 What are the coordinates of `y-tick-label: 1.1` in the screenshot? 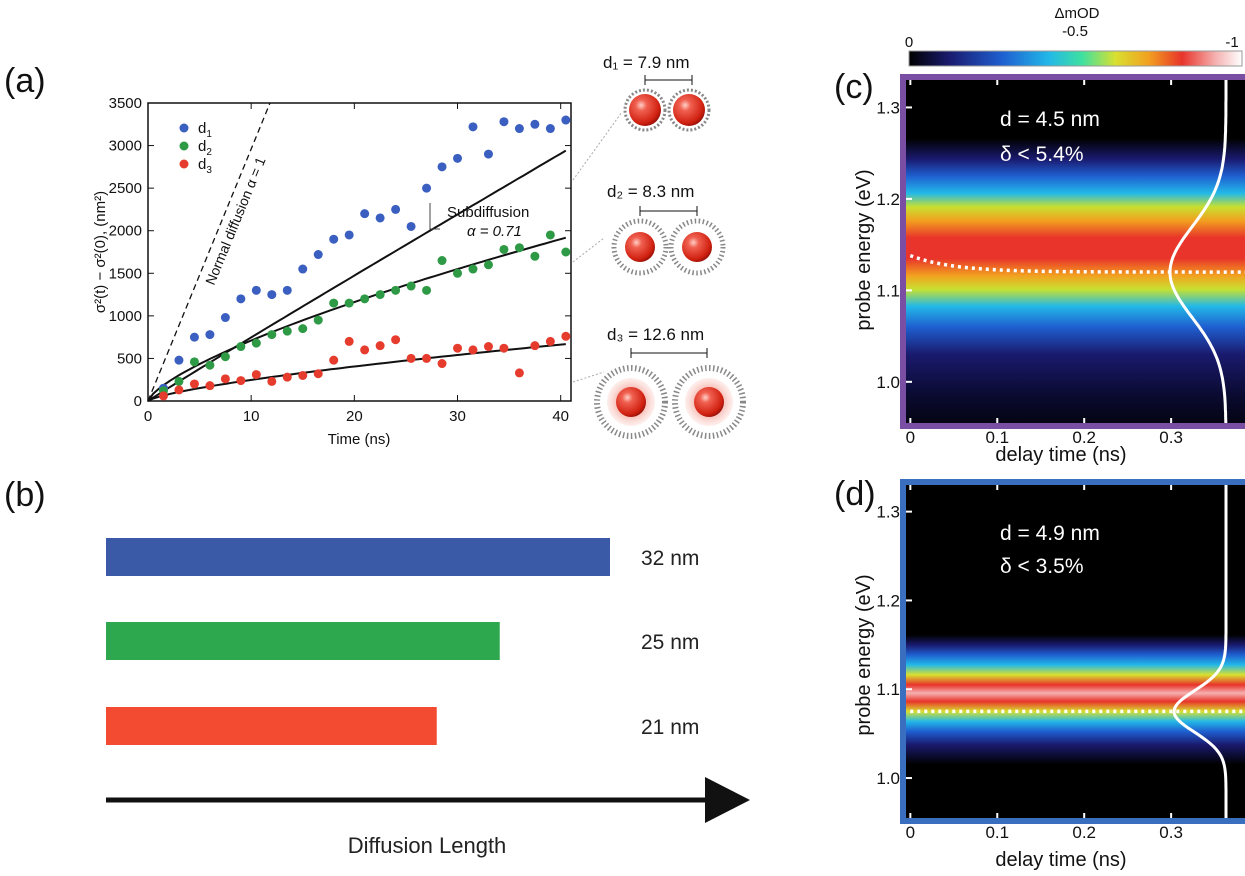 It's located at (888, 290).